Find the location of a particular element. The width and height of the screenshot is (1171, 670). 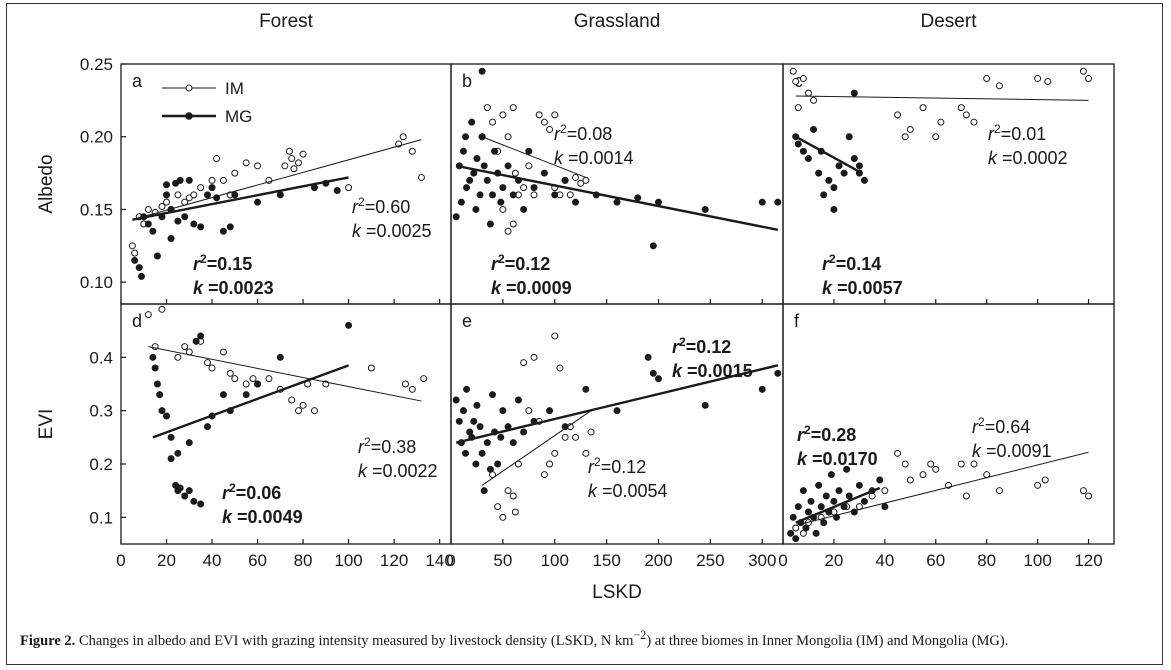

im-k-value: 0.0002 is located at coordinates (1040, 158).